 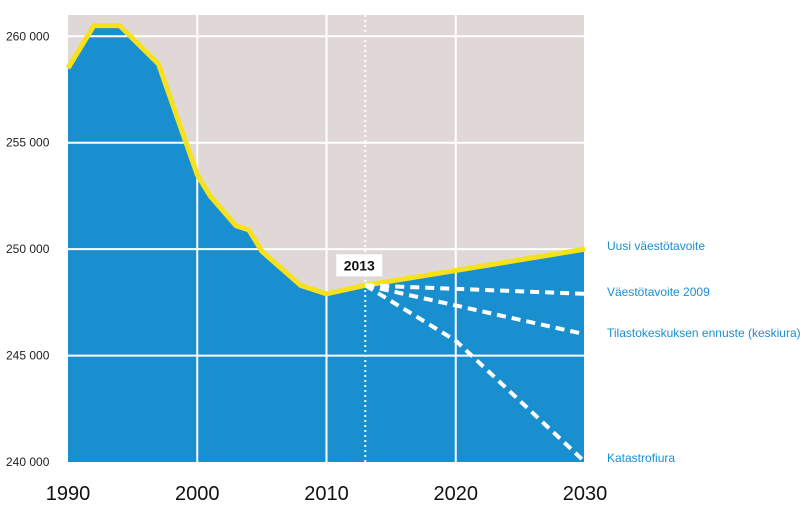 I want to click on x-tick-label: 2020, so click(x=456, y=494).